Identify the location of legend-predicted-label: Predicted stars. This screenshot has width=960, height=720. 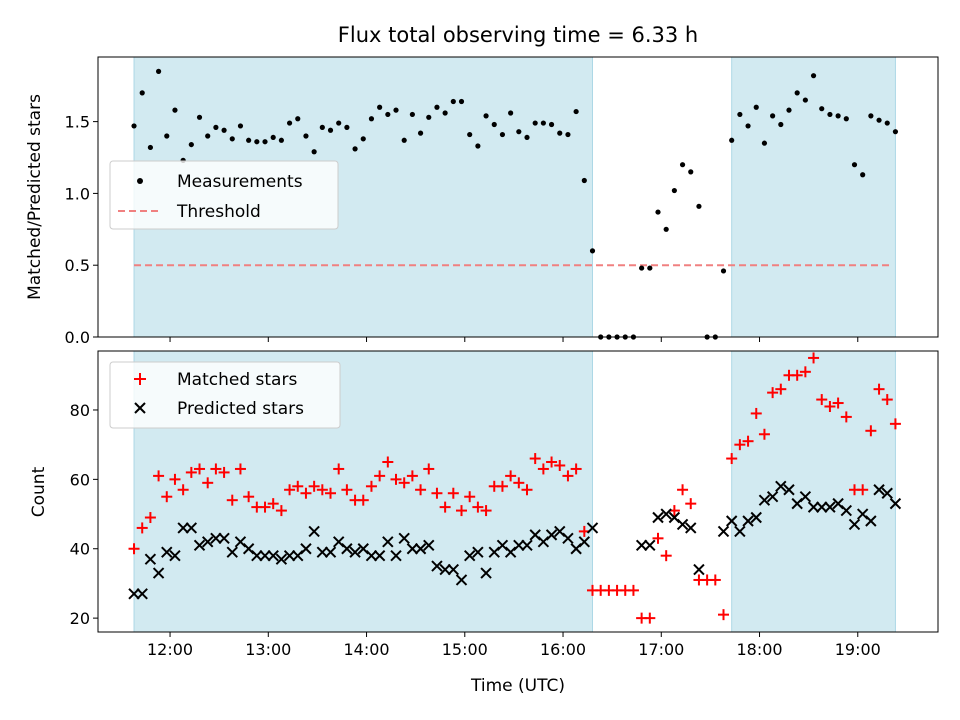
(240, 409).